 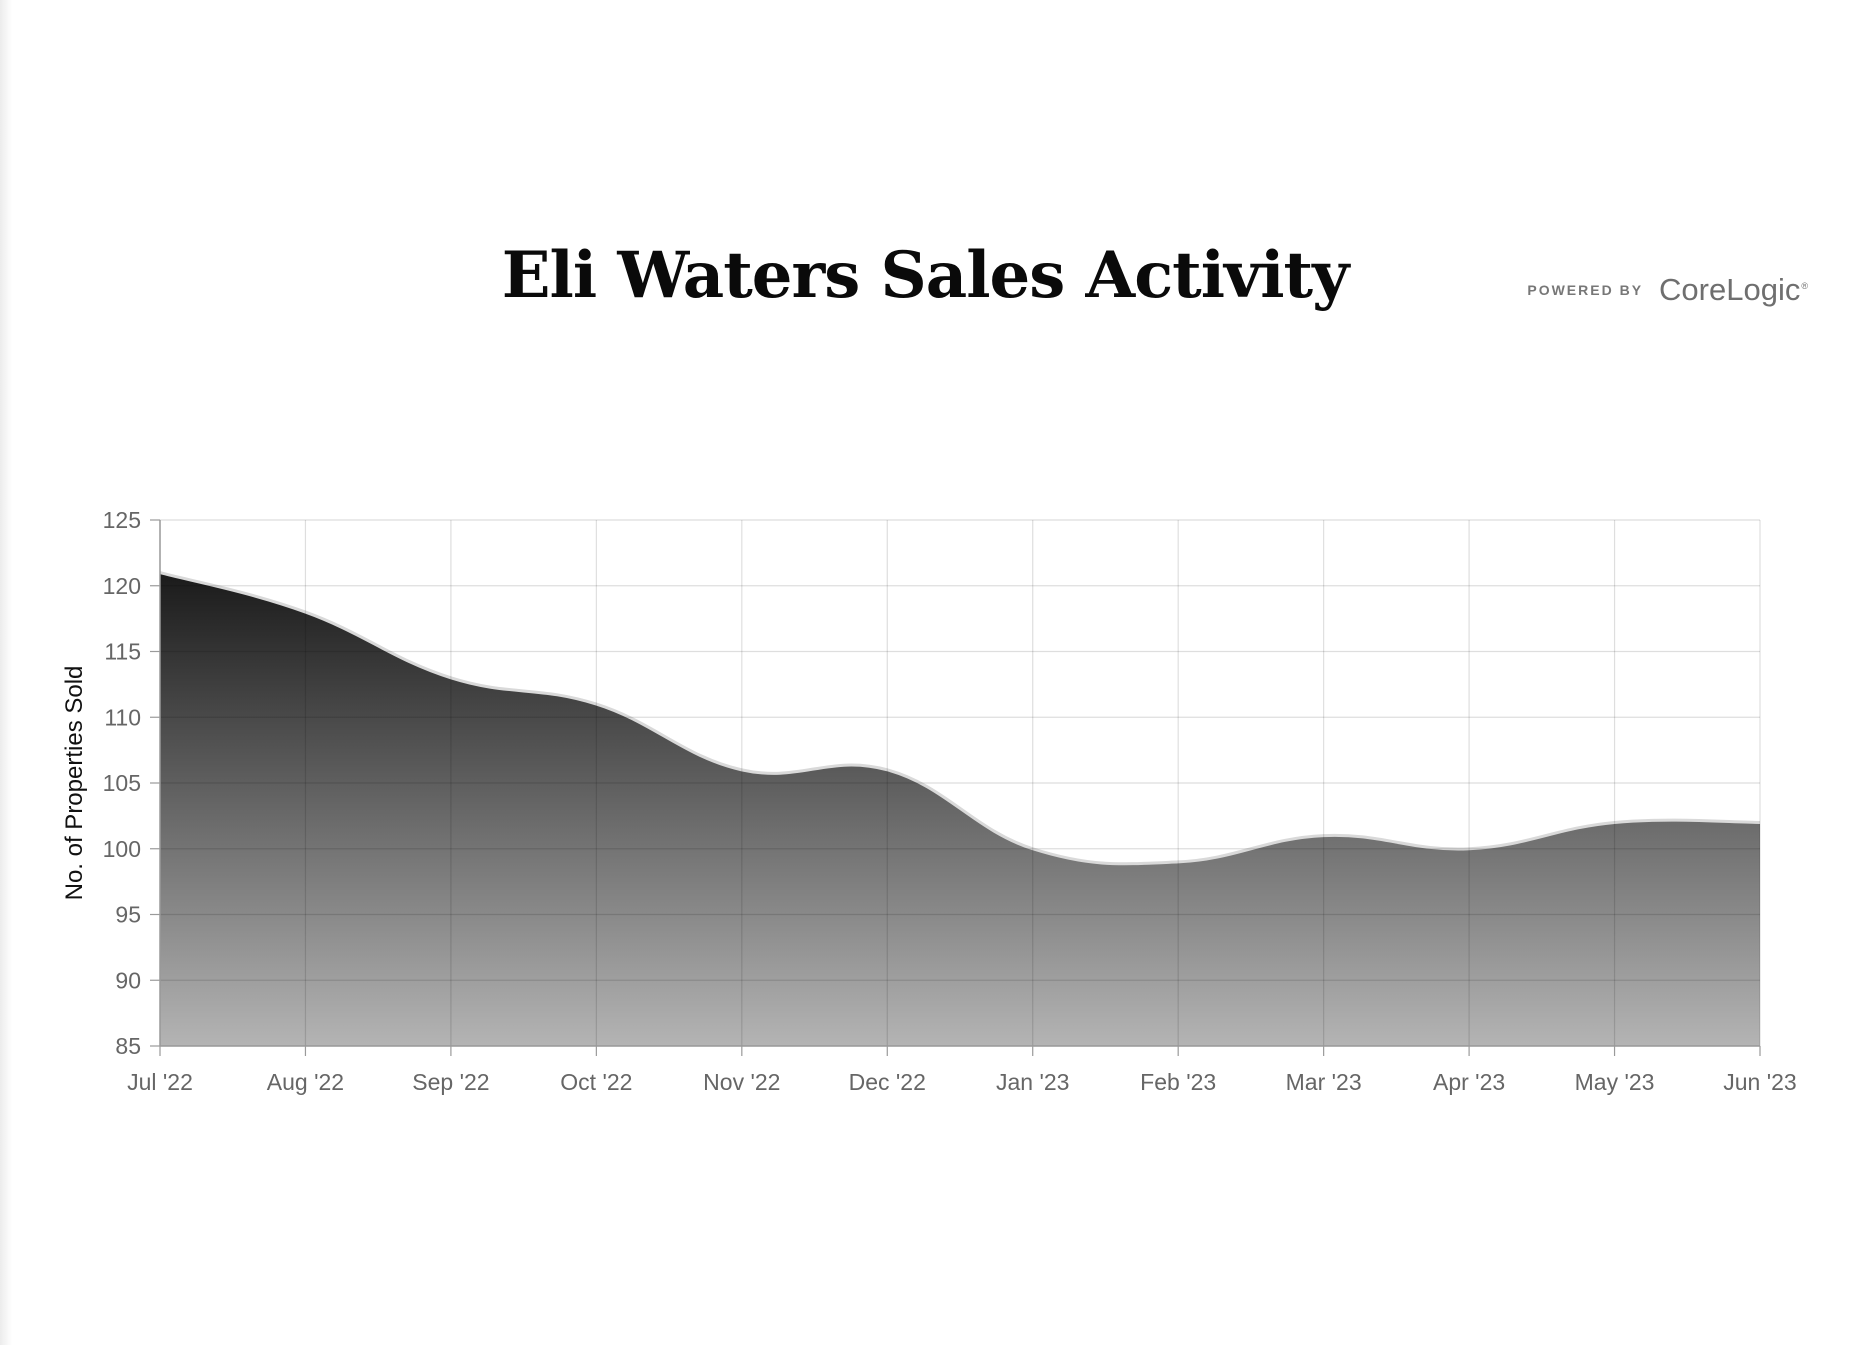 What do you see at coordinates (122, 783) in the screenshot?
I see `y-tick-label: 105` at bounding box center [122, 783].